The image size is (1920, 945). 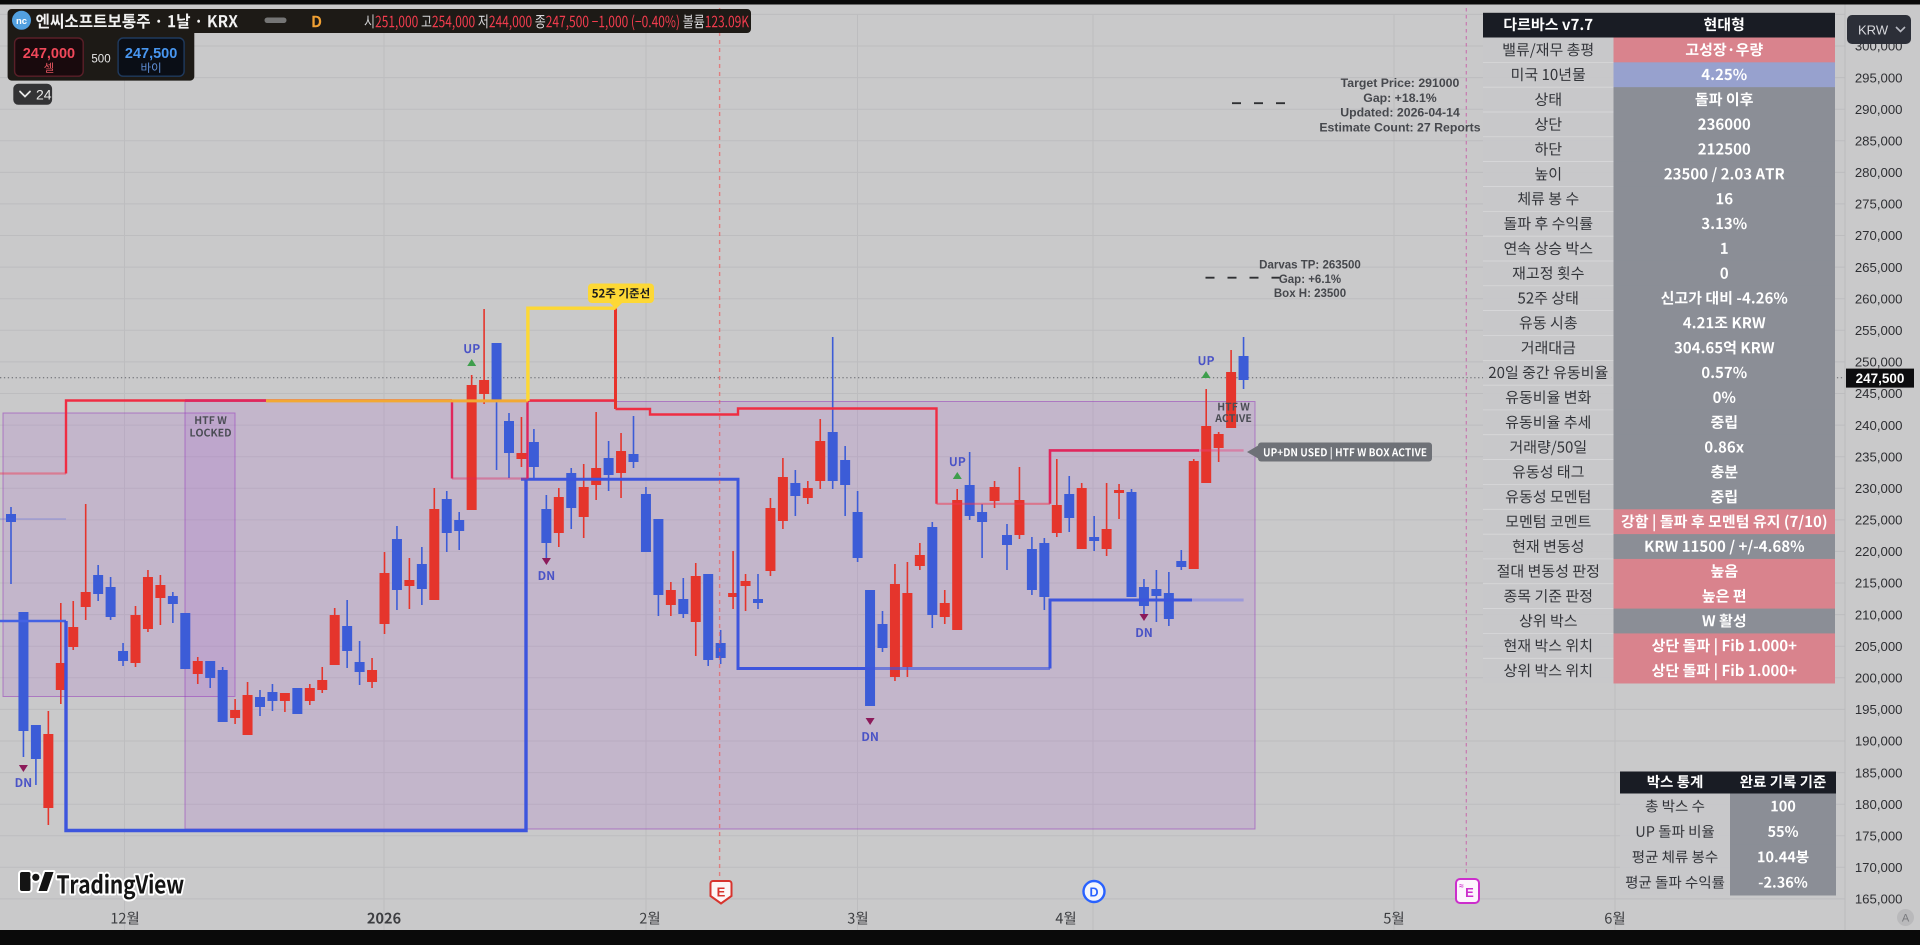 I want to click on svg-text: 175,000, so click(x=1879, y=836).